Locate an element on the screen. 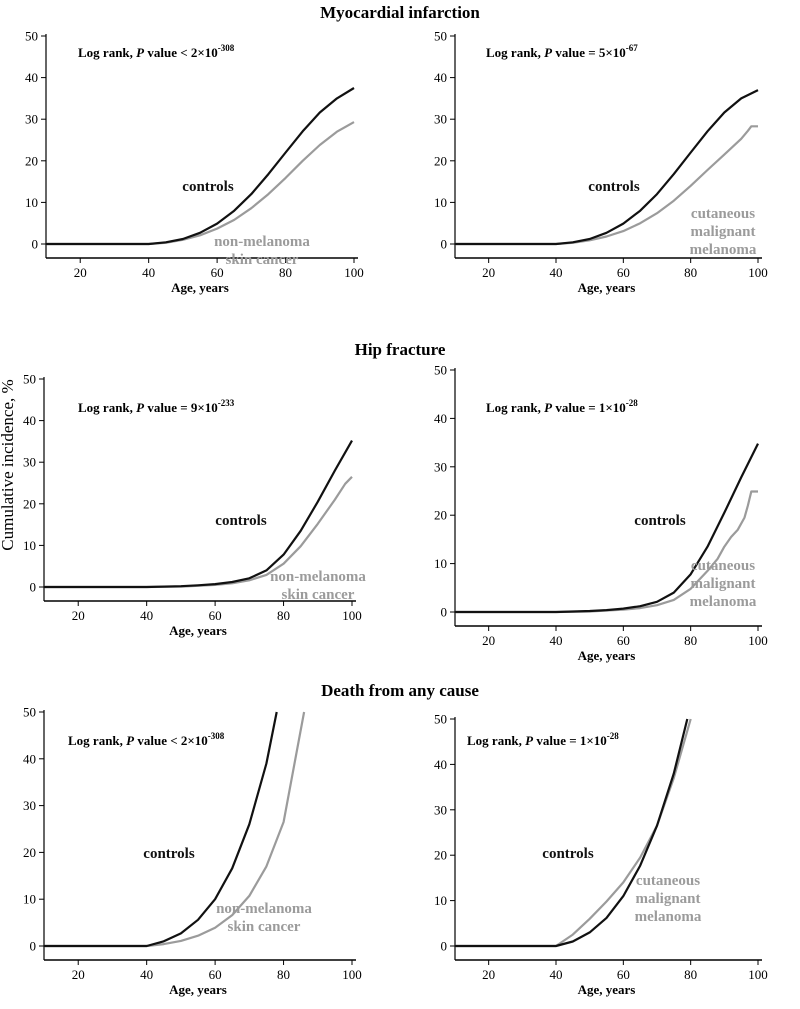  p-value-annotation: Log rank, P value = 5×10-67 is located at coordinates (562, 51).